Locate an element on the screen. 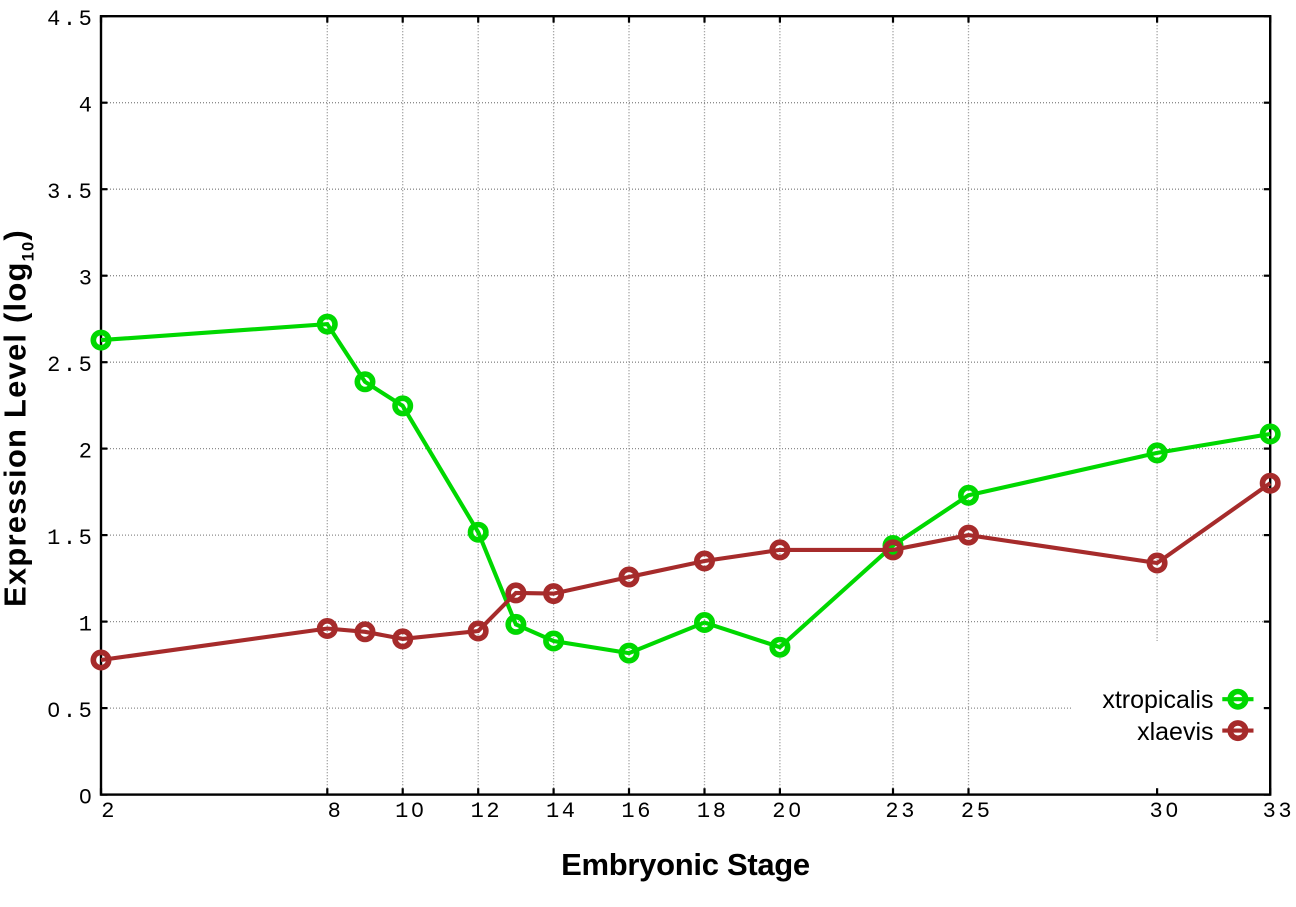 The image size is (1296, 907). svg-text: 14 is located at coordinates (562, 811).